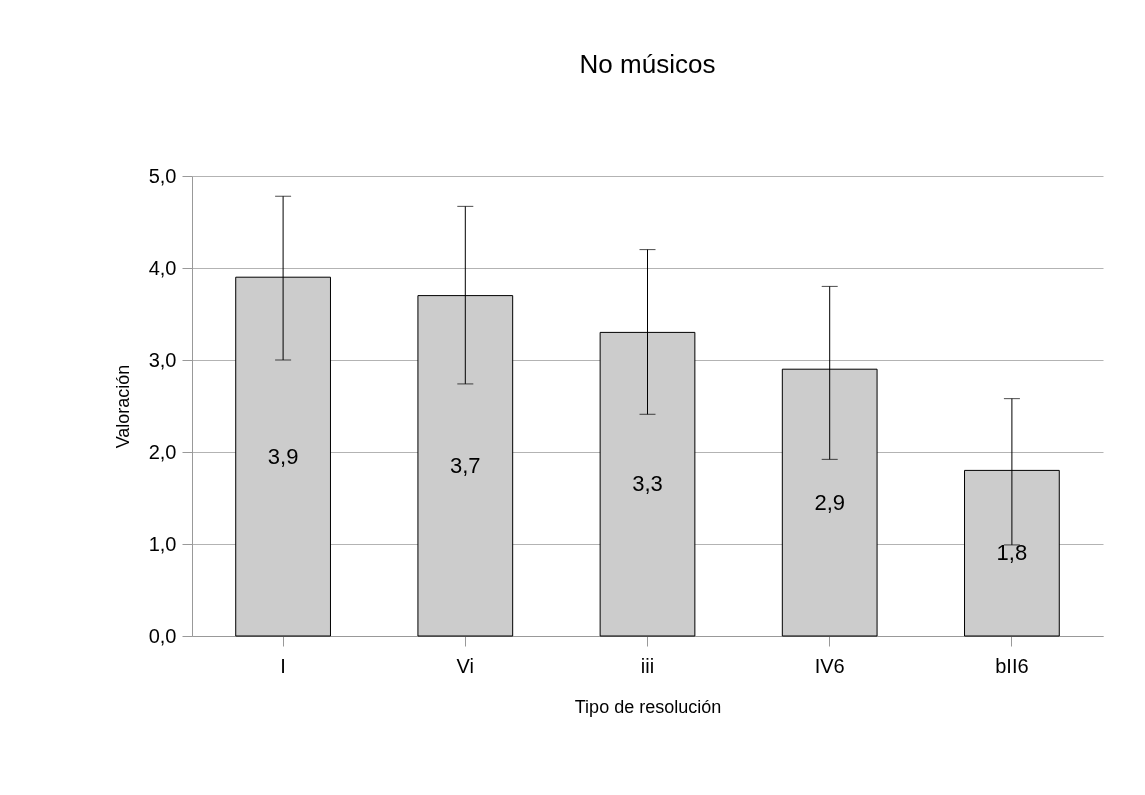 The width and height of the screenshot is (1145, 795). Describe the element at coordinates (283, 456) in the screenshot. I see `data-label: 3,9` at that location.